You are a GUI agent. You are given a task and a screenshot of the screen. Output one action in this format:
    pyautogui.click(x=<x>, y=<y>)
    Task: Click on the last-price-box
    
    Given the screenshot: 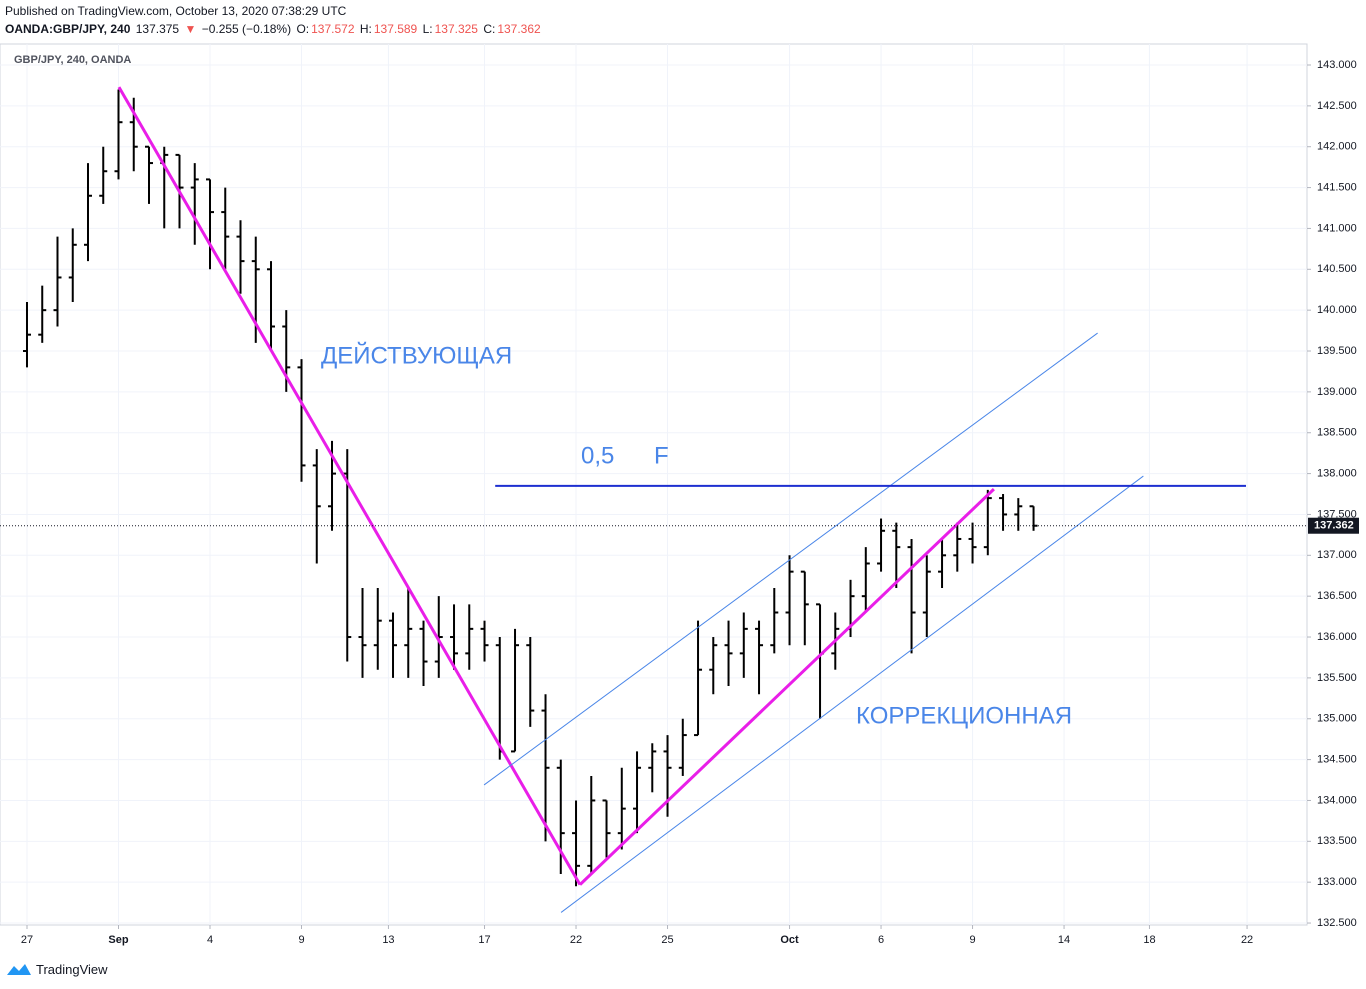 What is the action you would take?
    pyautogui.click(x=1333, y=525)
    